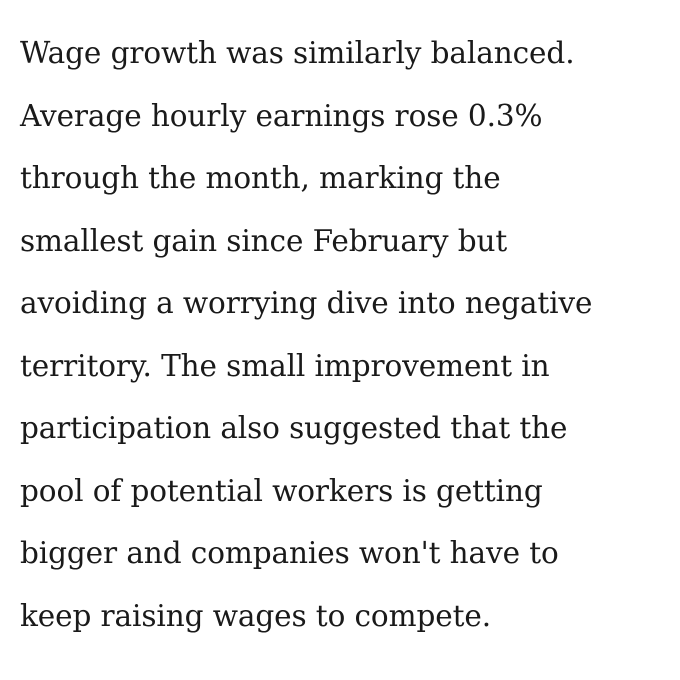  What do you see at coordinates (264, 240) in the screenshot?
I see `paragraph-line: smallest gain since February but` at bounding box center [264, 240].